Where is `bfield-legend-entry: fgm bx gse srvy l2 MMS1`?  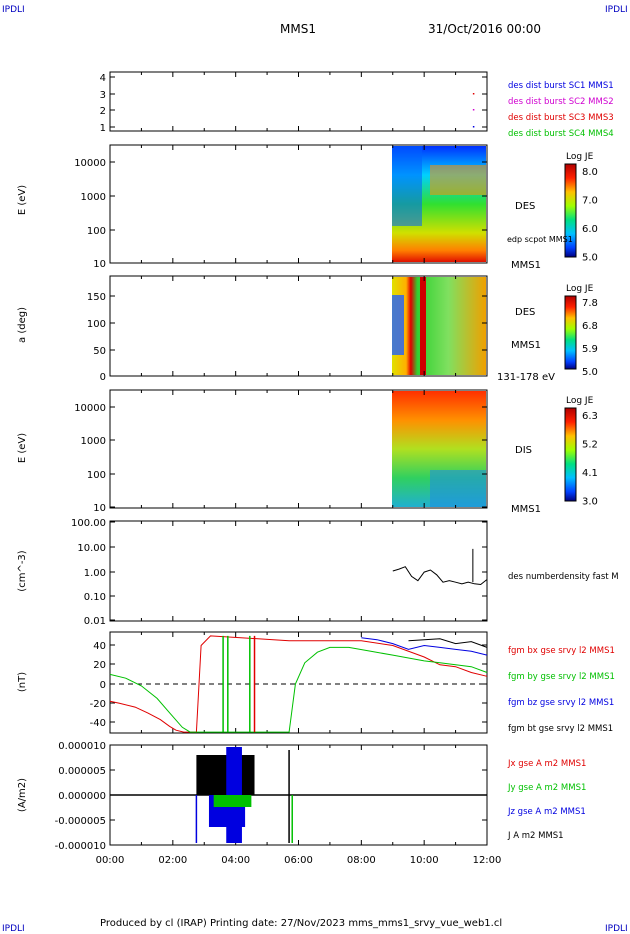 bfield-legend-entry: fgm bx gse srvy l2 MMS1 is located at coordinates (561, 651).